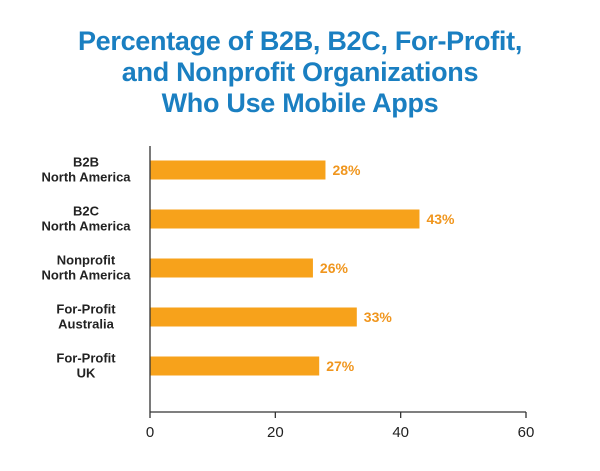 The height and width of the screenshot is (471, 600). What do you see at coordinates (334, 268) in the screenshot?
I see `value-label-3: 26%` at bounding box center [334, 268].